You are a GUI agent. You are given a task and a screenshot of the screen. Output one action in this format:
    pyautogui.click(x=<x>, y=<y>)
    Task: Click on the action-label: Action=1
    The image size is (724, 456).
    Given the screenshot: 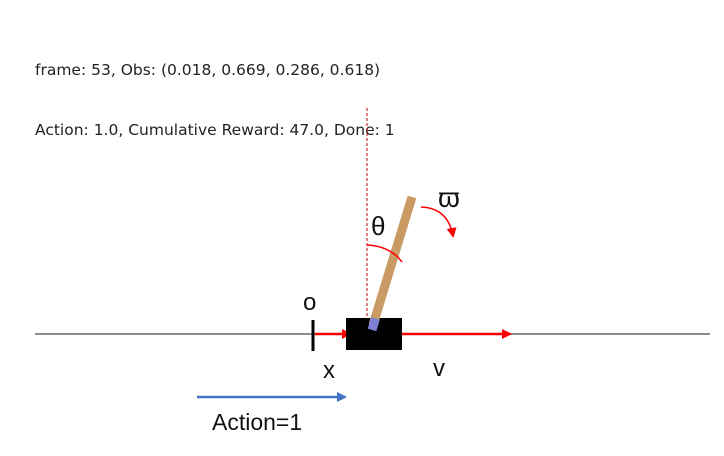 What is the action you would take?
    pyautogui.click(x=257, y=422)
    